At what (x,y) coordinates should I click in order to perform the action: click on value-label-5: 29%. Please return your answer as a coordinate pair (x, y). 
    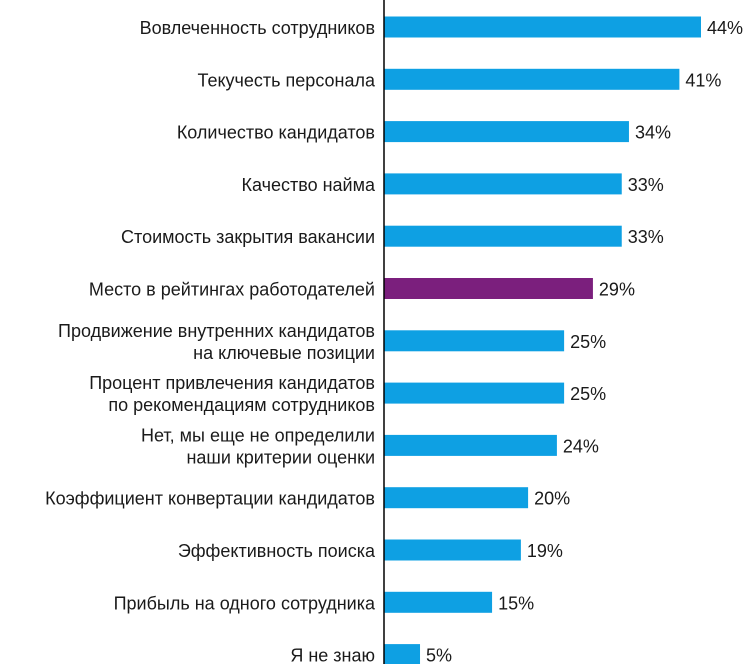
    Looking at the image, I should click on (617, 290).